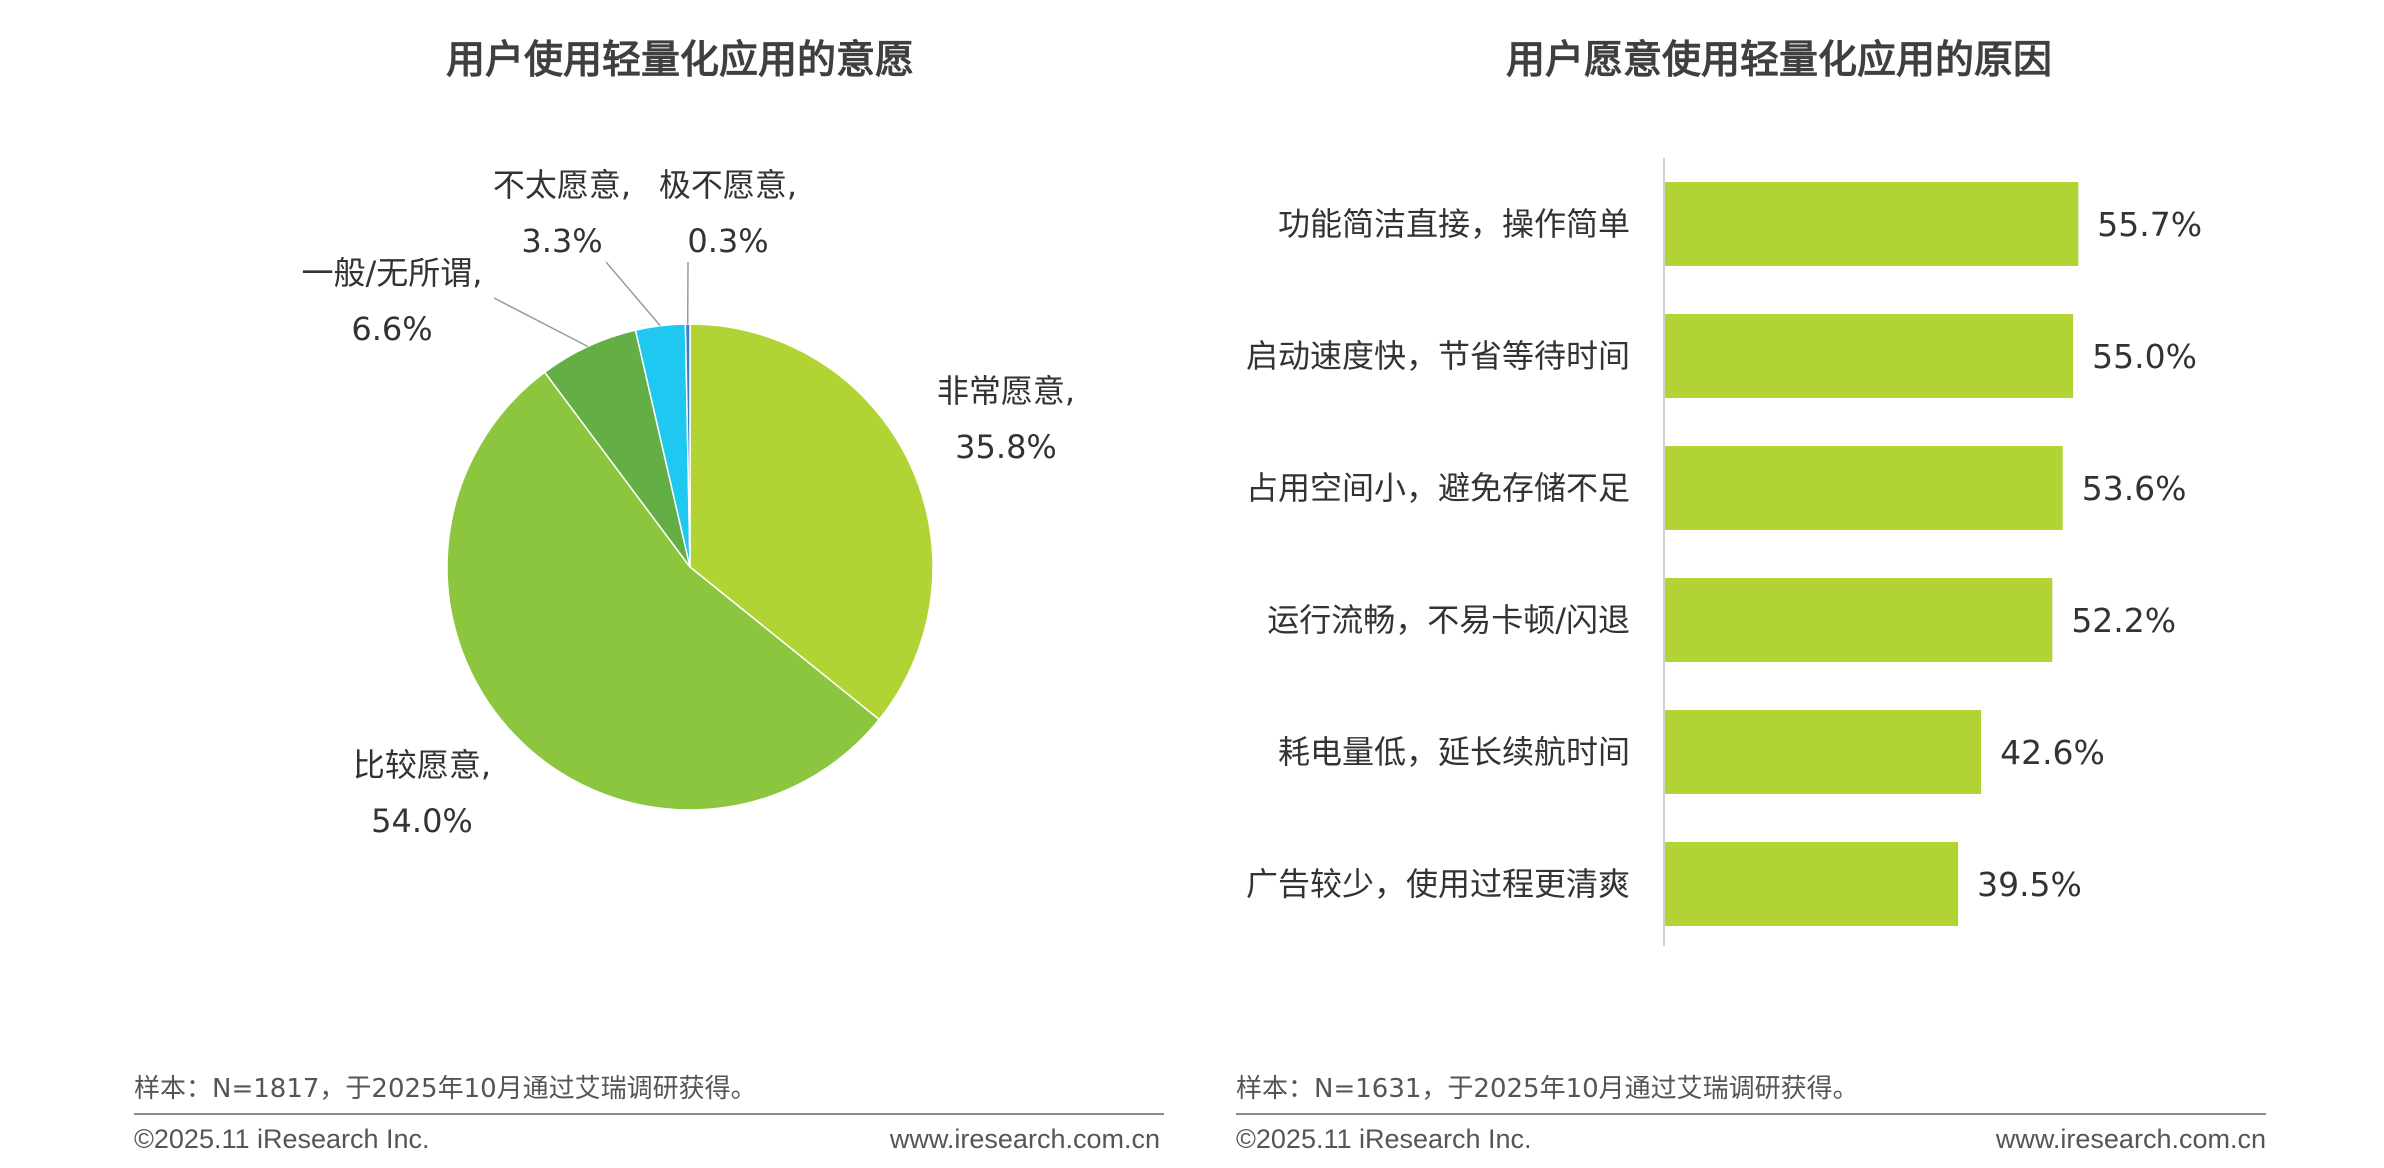 Image resolution: width=2384 pixels, height=1168 pixels. Describe the element at coordinates (1438, 488) in the screenshot. I see `bar-category-label: 占用空间小，避免存储不足` at that location.